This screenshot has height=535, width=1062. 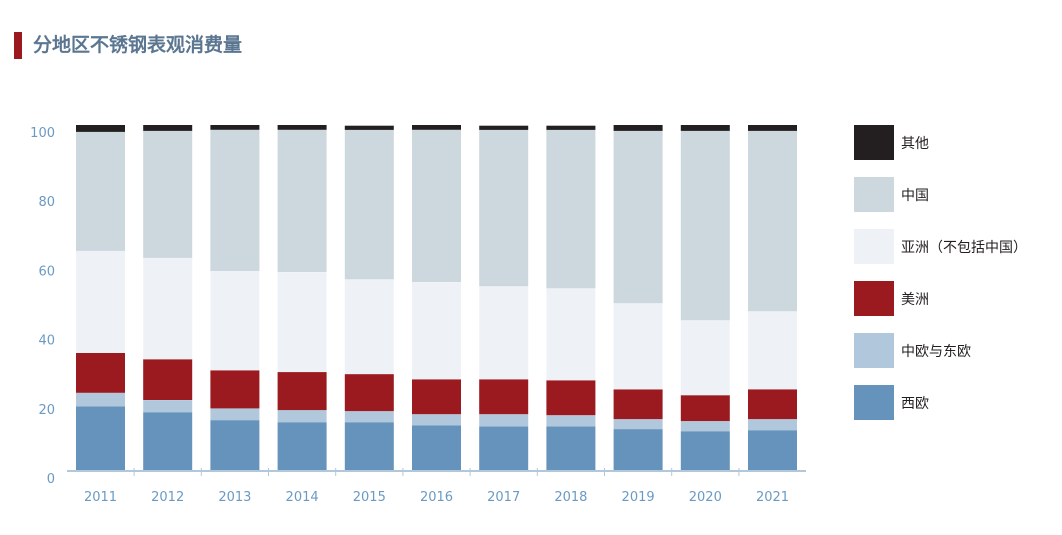 I want to click on y-tick-label: 100, so click(x=42, y=133).